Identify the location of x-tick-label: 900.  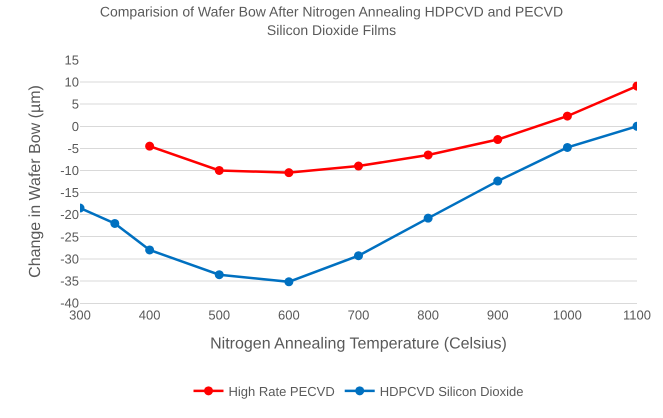
(497, 315).